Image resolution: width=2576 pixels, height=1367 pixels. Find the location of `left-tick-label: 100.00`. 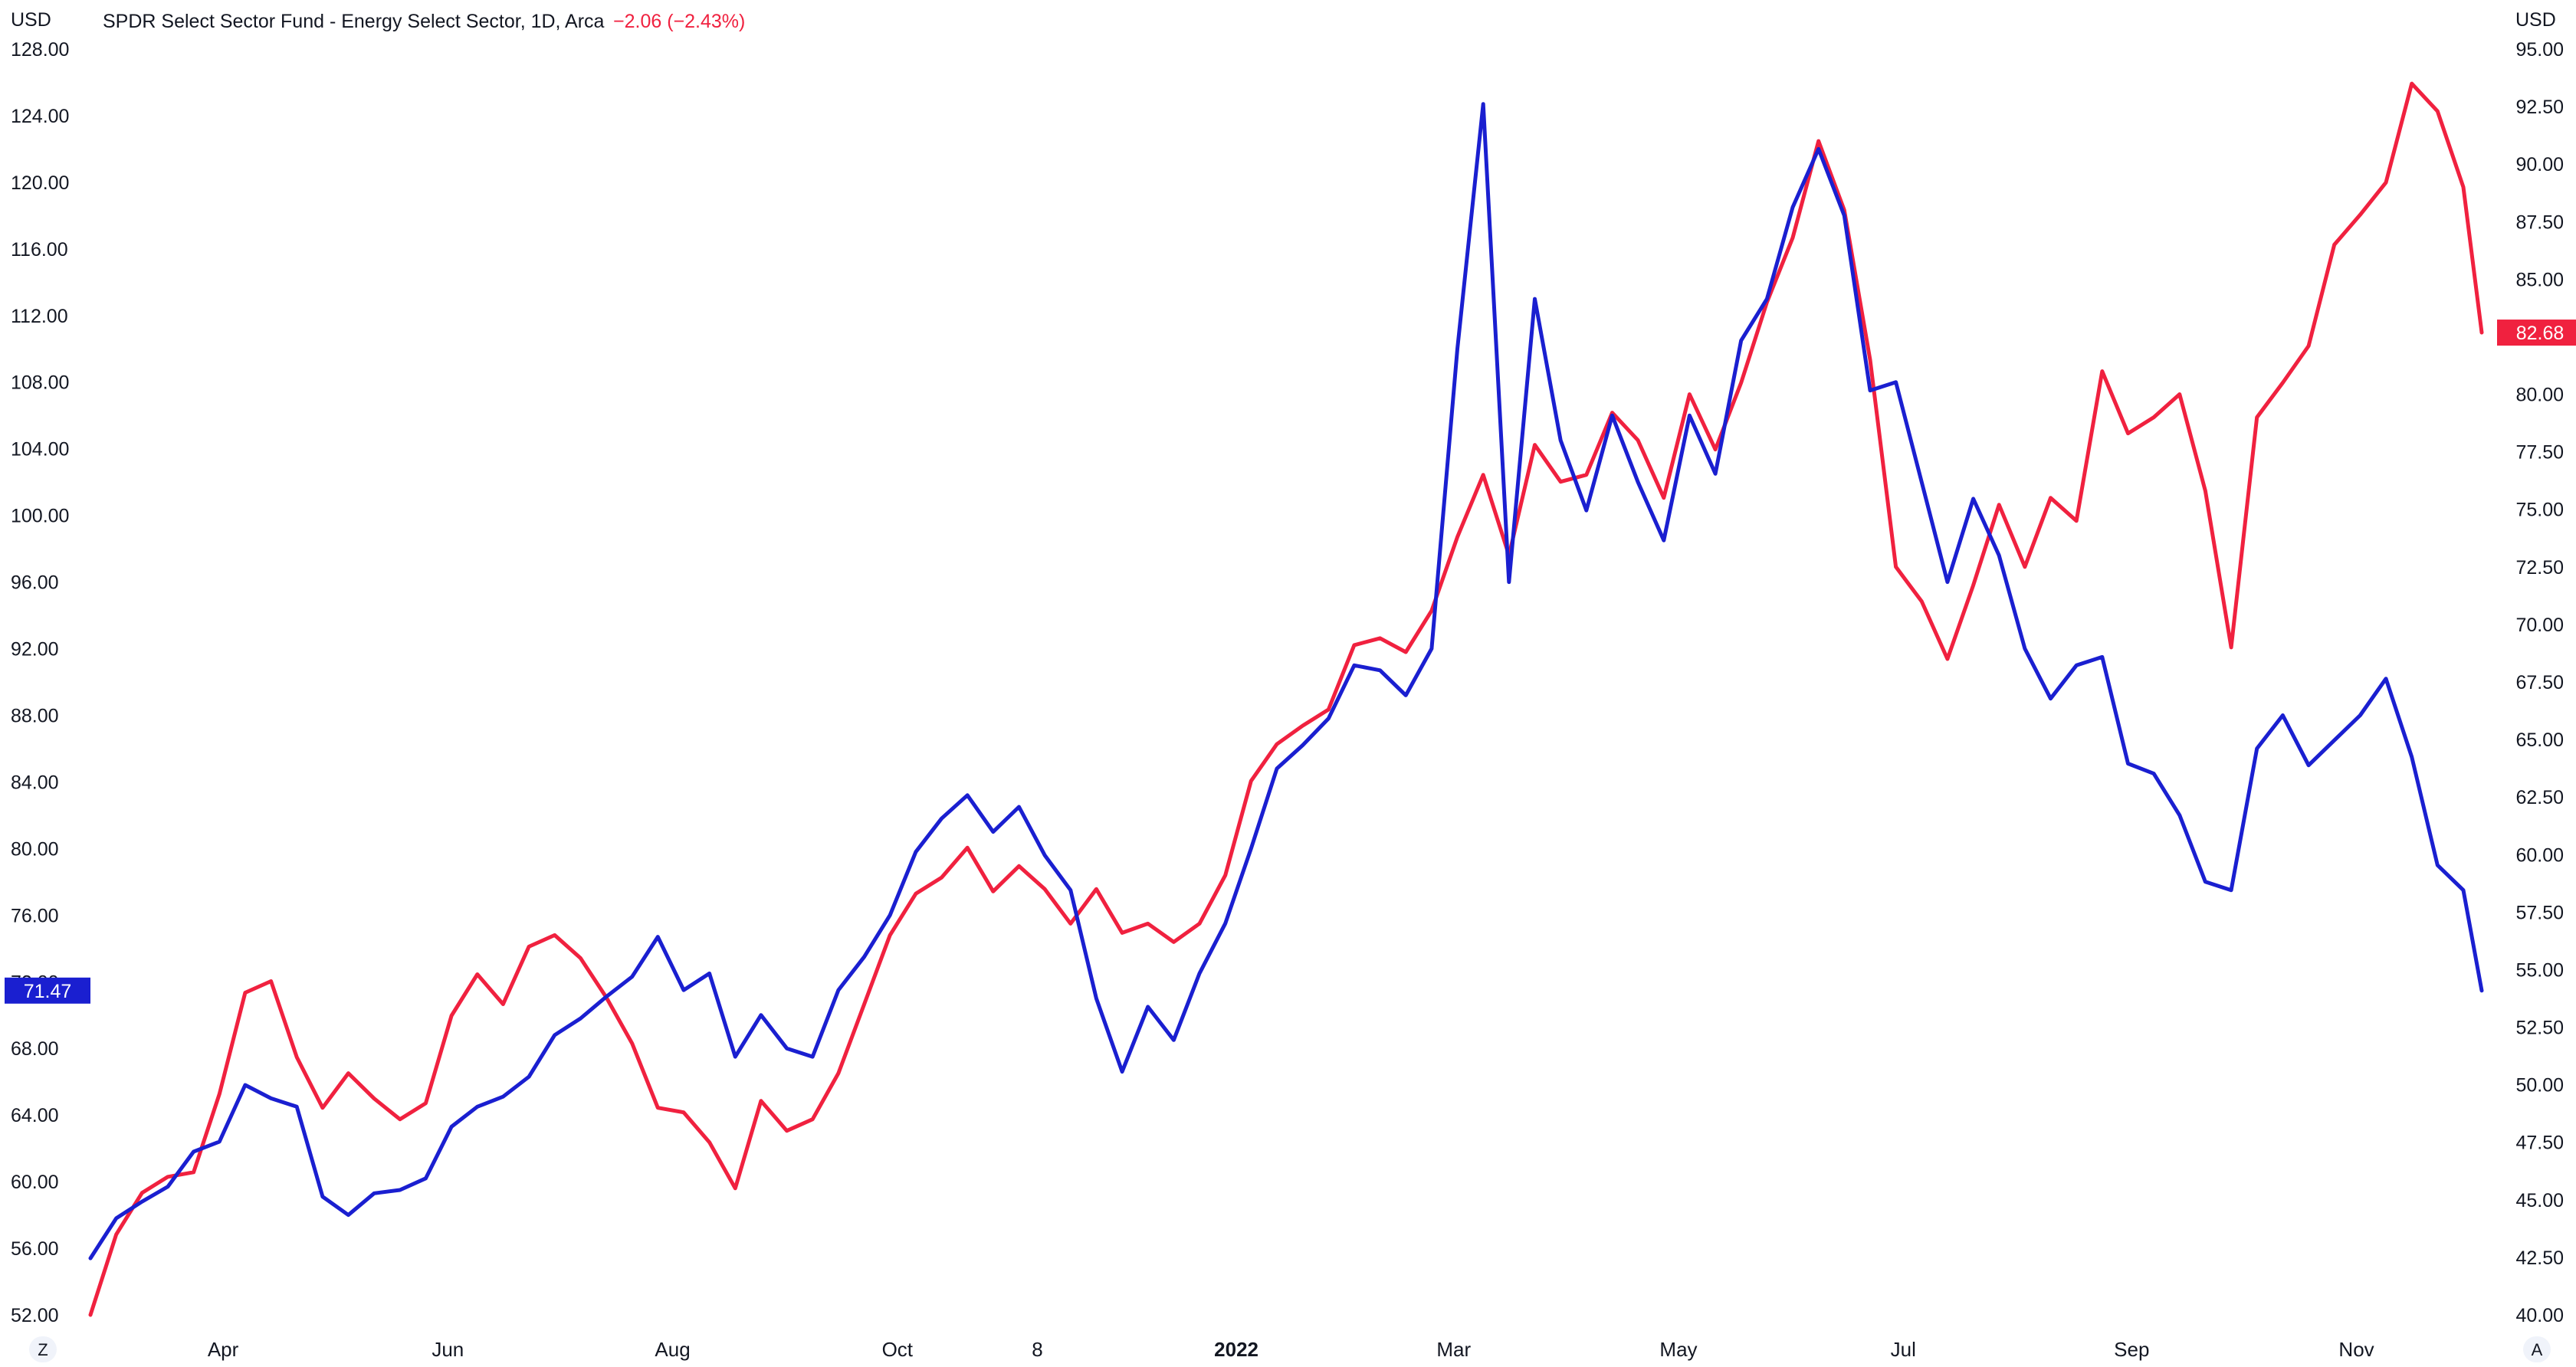

left-tick-label: 100.00 is located at coordinates (40, 516).